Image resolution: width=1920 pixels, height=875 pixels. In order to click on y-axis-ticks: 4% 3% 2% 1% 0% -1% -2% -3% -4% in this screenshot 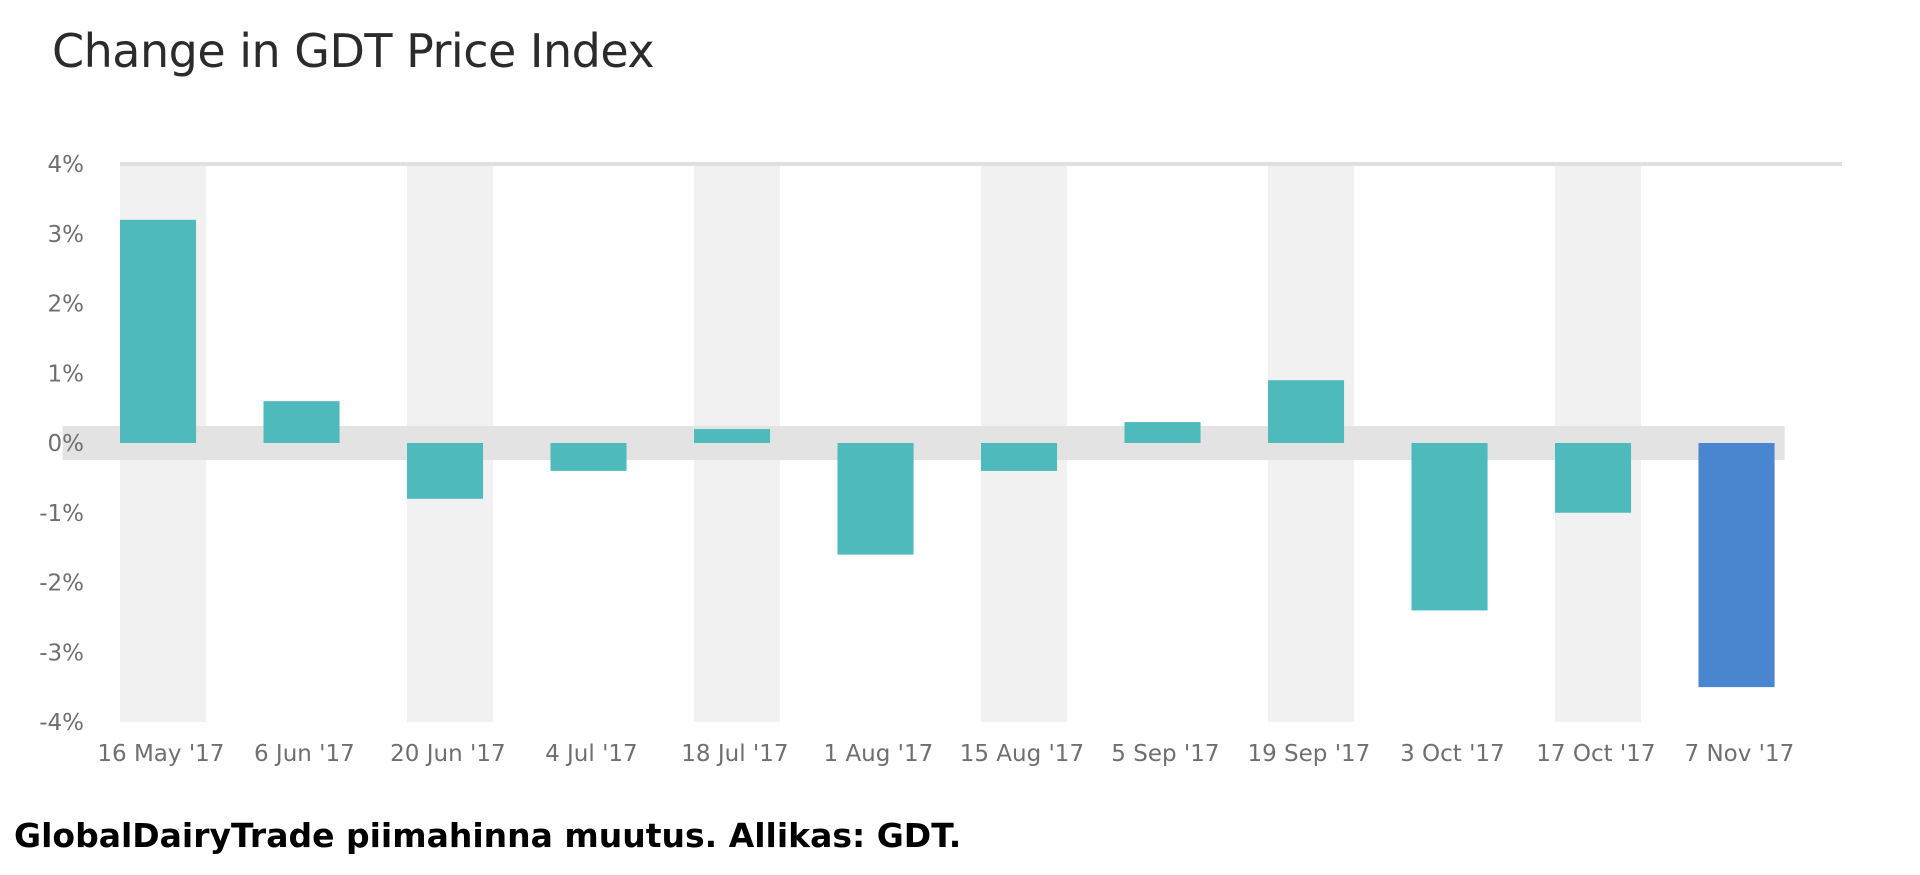, I will do `click(61, 444)`.